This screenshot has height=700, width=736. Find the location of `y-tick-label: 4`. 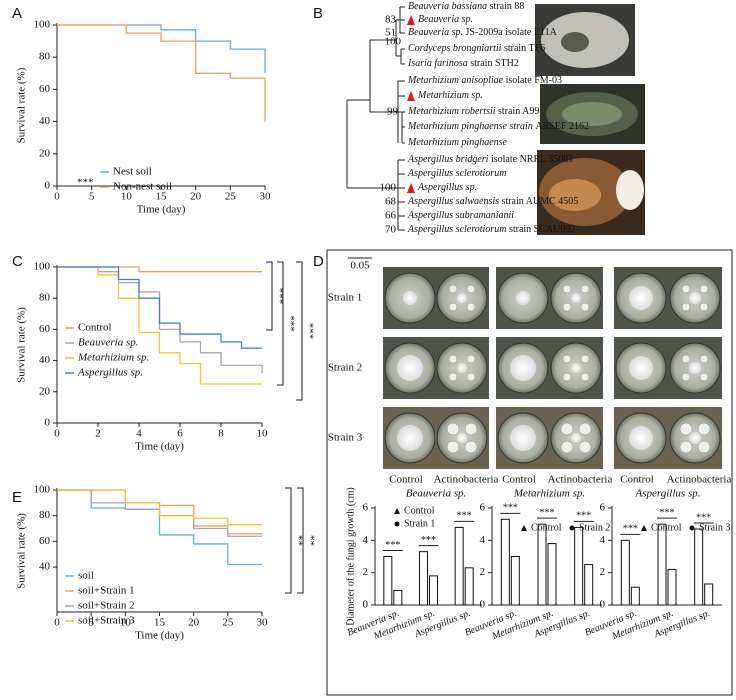

y-tick-label: 4 is located at coordinates (483, 540).